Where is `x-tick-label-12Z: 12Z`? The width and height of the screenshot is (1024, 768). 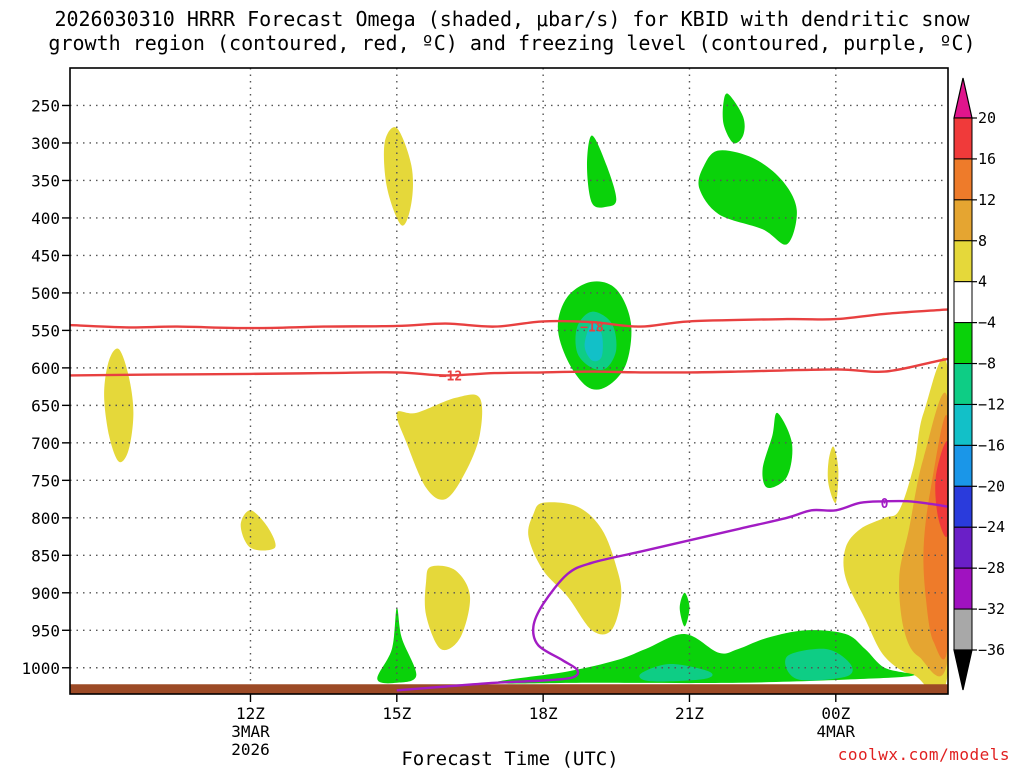 x-tick-label-12Z: 12Z is located at coordinates (250, 713).